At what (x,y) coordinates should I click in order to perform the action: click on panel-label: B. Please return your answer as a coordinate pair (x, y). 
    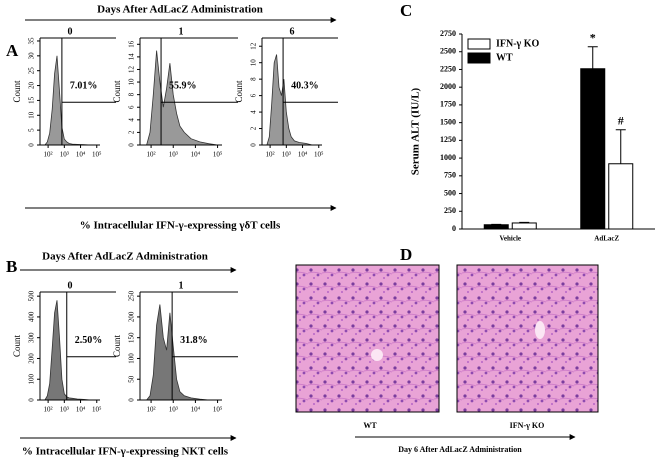
    Looking at the image, I should click on (11, 266).